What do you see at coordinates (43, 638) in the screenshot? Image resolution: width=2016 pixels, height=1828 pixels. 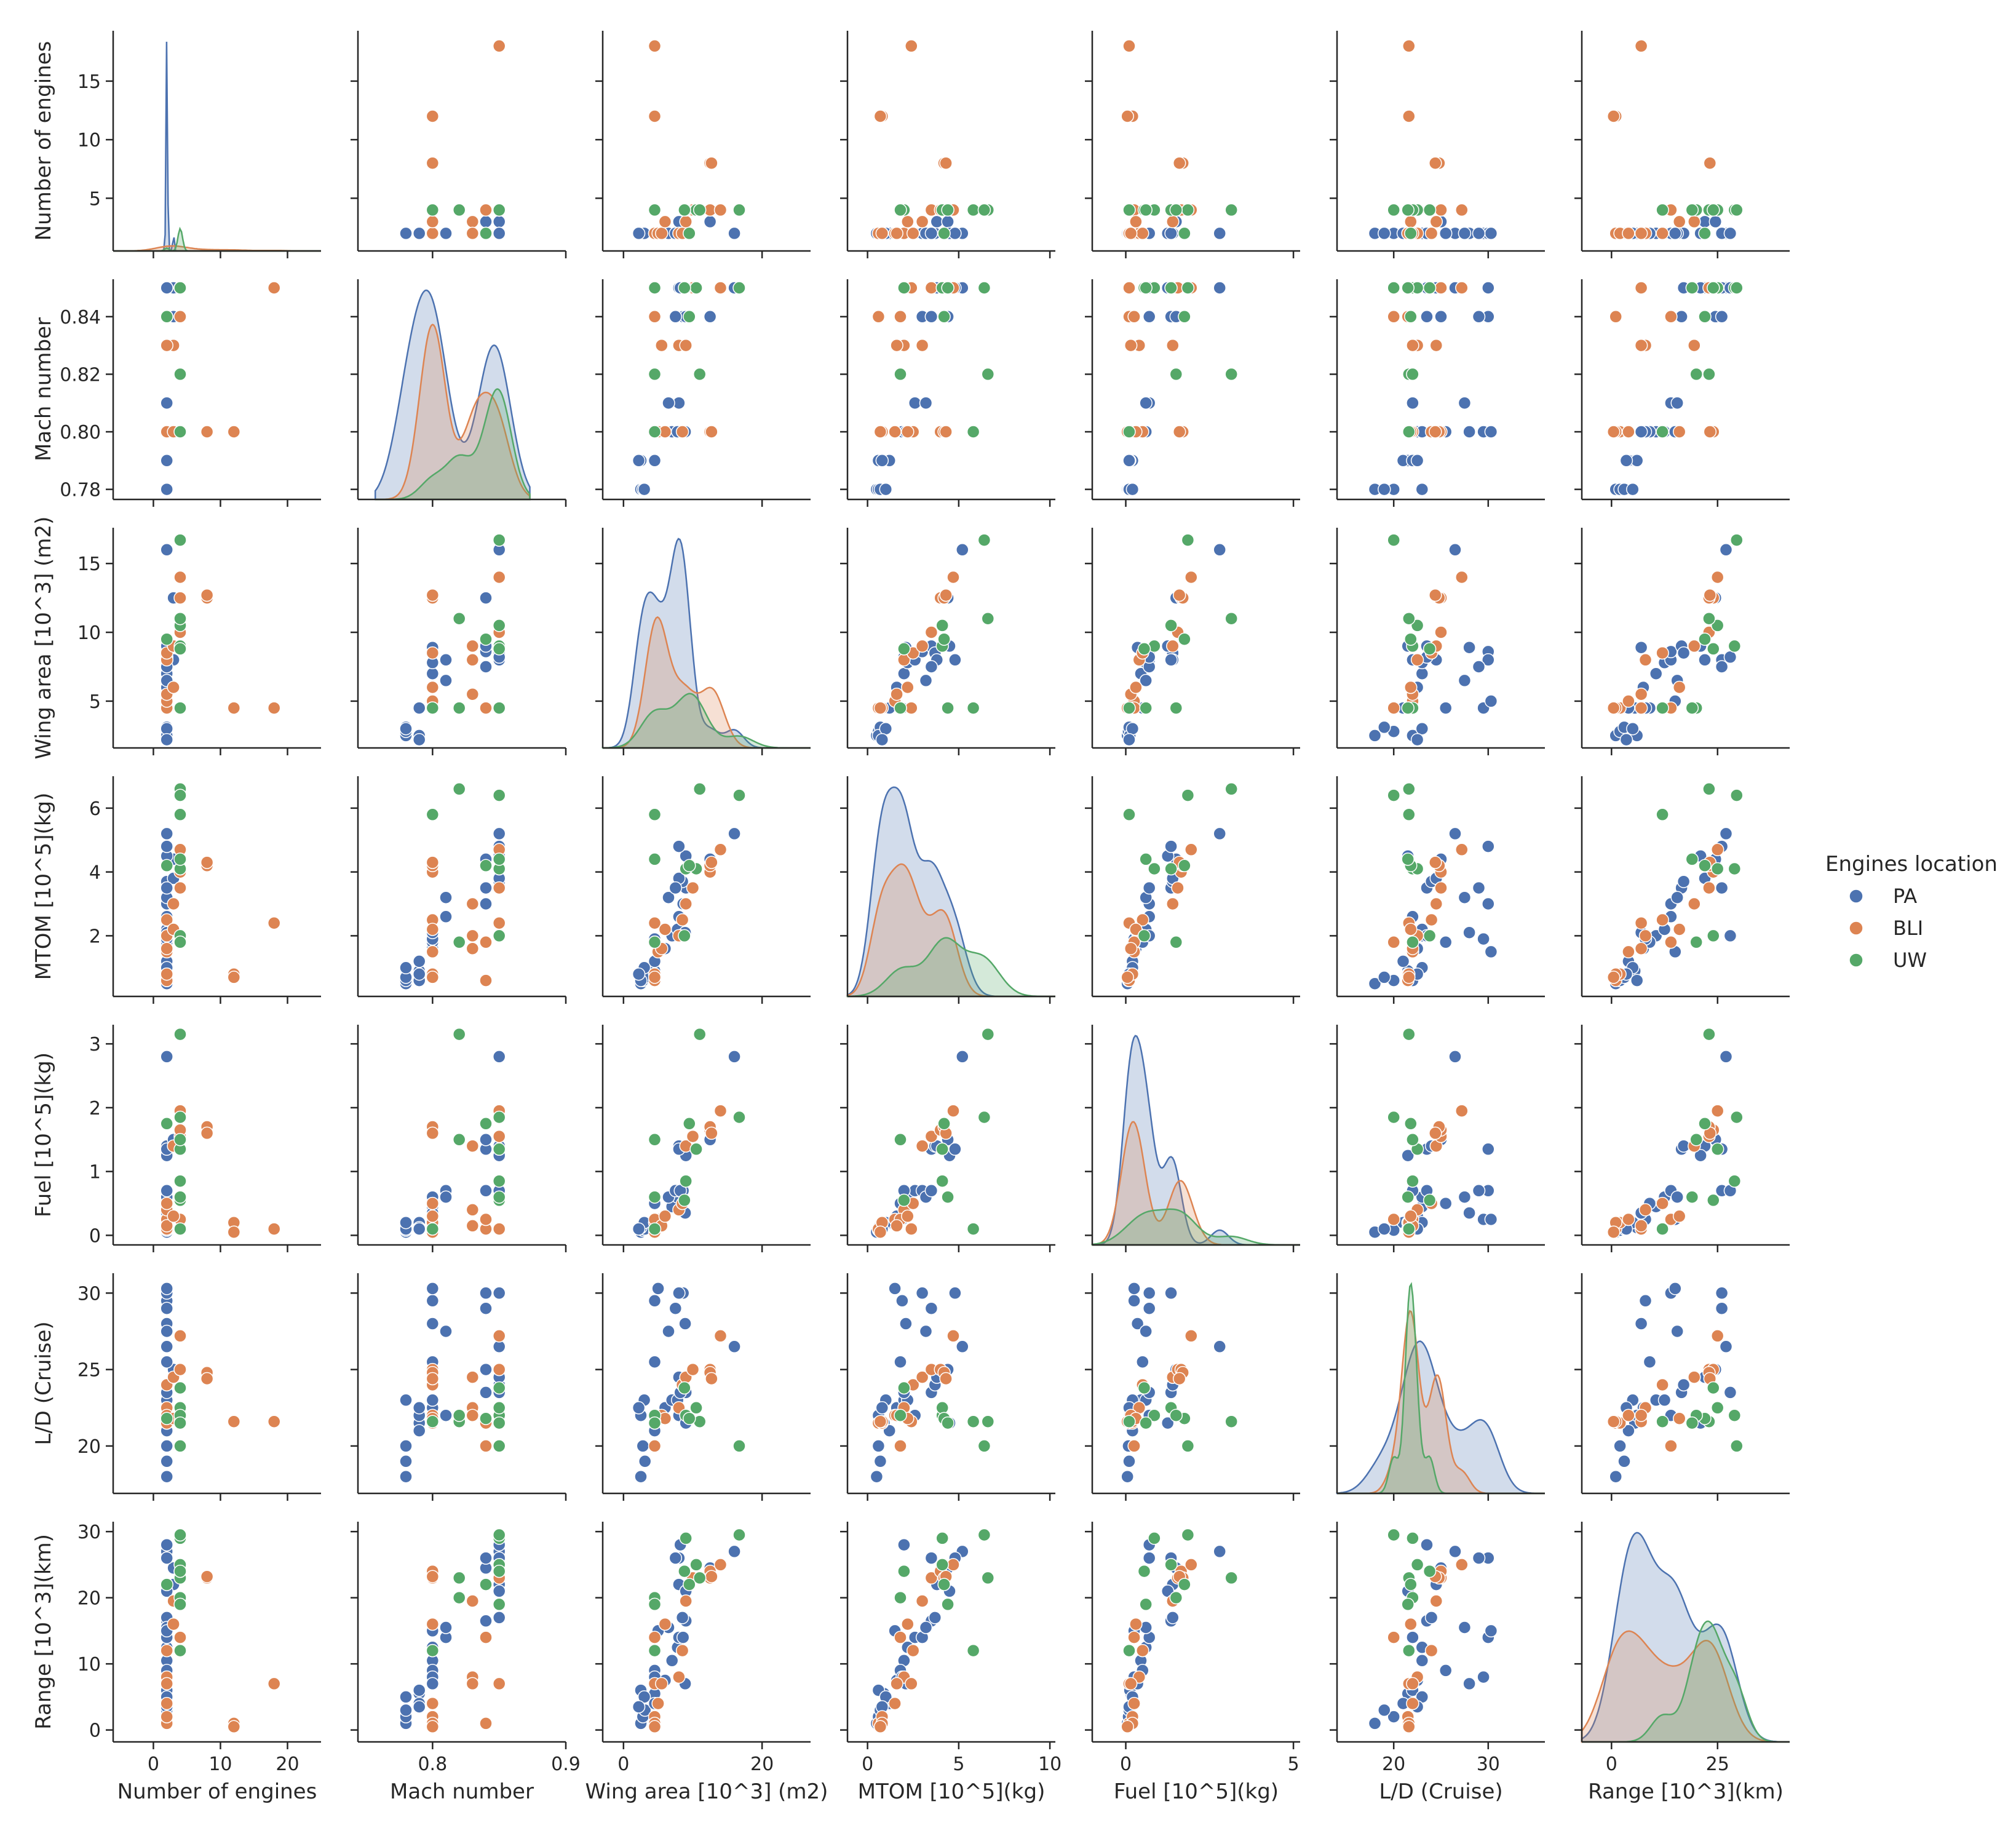 I see `y-axis-title: Wing area [10^3] (m2)` at bounding box center [43, 638].